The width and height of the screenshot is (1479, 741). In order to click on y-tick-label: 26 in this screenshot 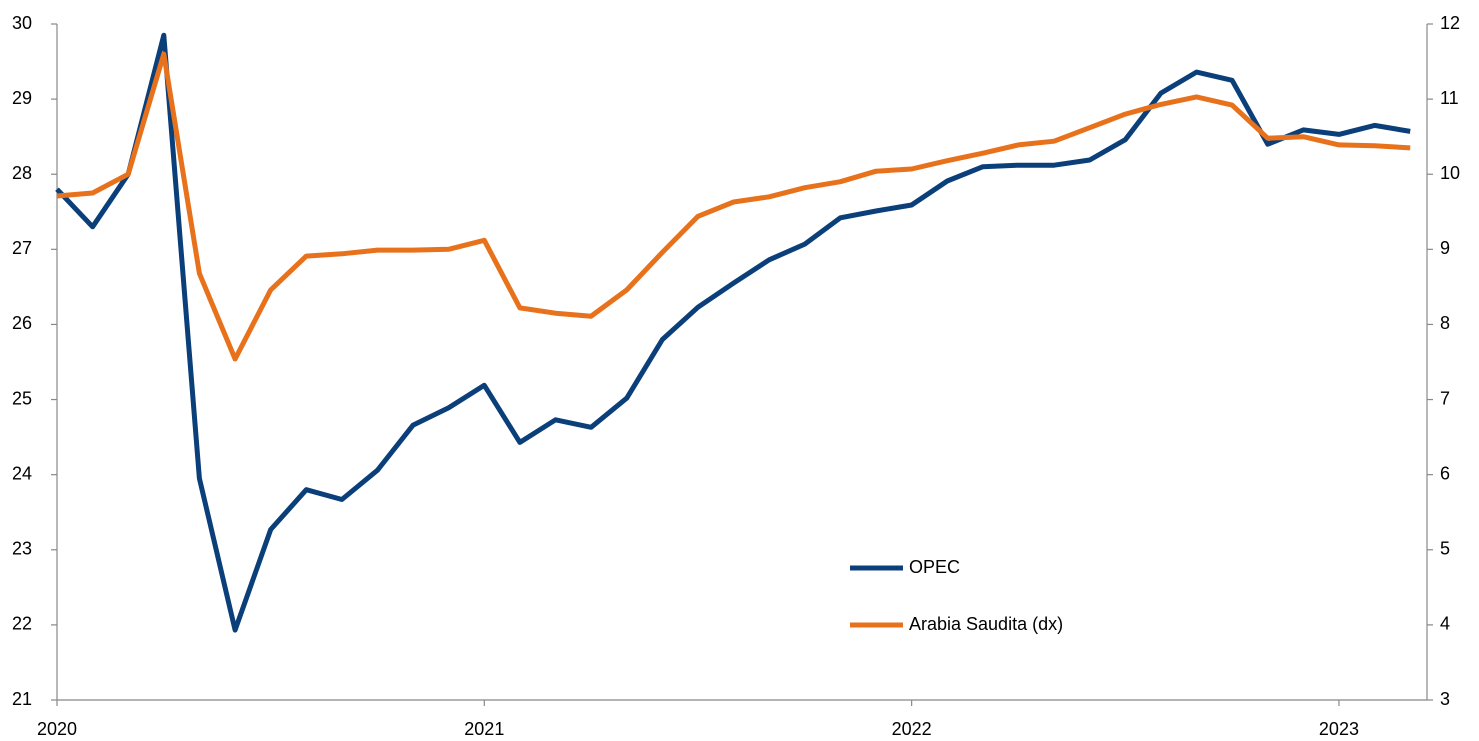, I will do `click(22, 323)`.